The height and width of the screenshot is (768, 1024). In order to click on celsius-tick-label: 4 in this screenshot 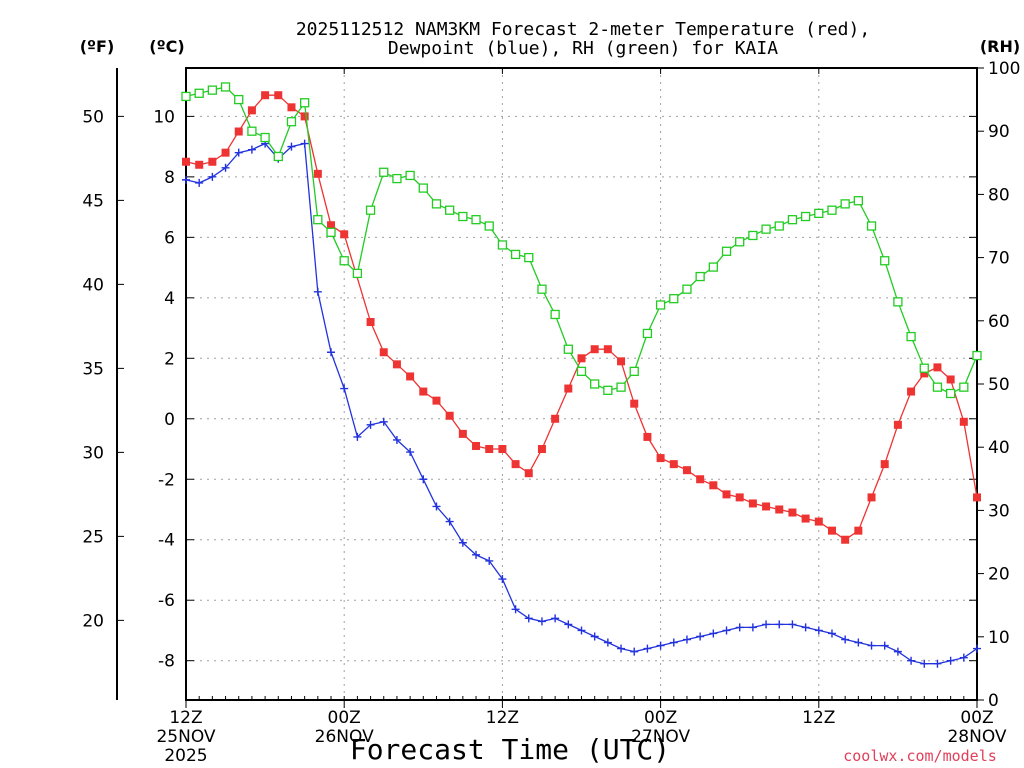, I will do `click(169, 299)`.